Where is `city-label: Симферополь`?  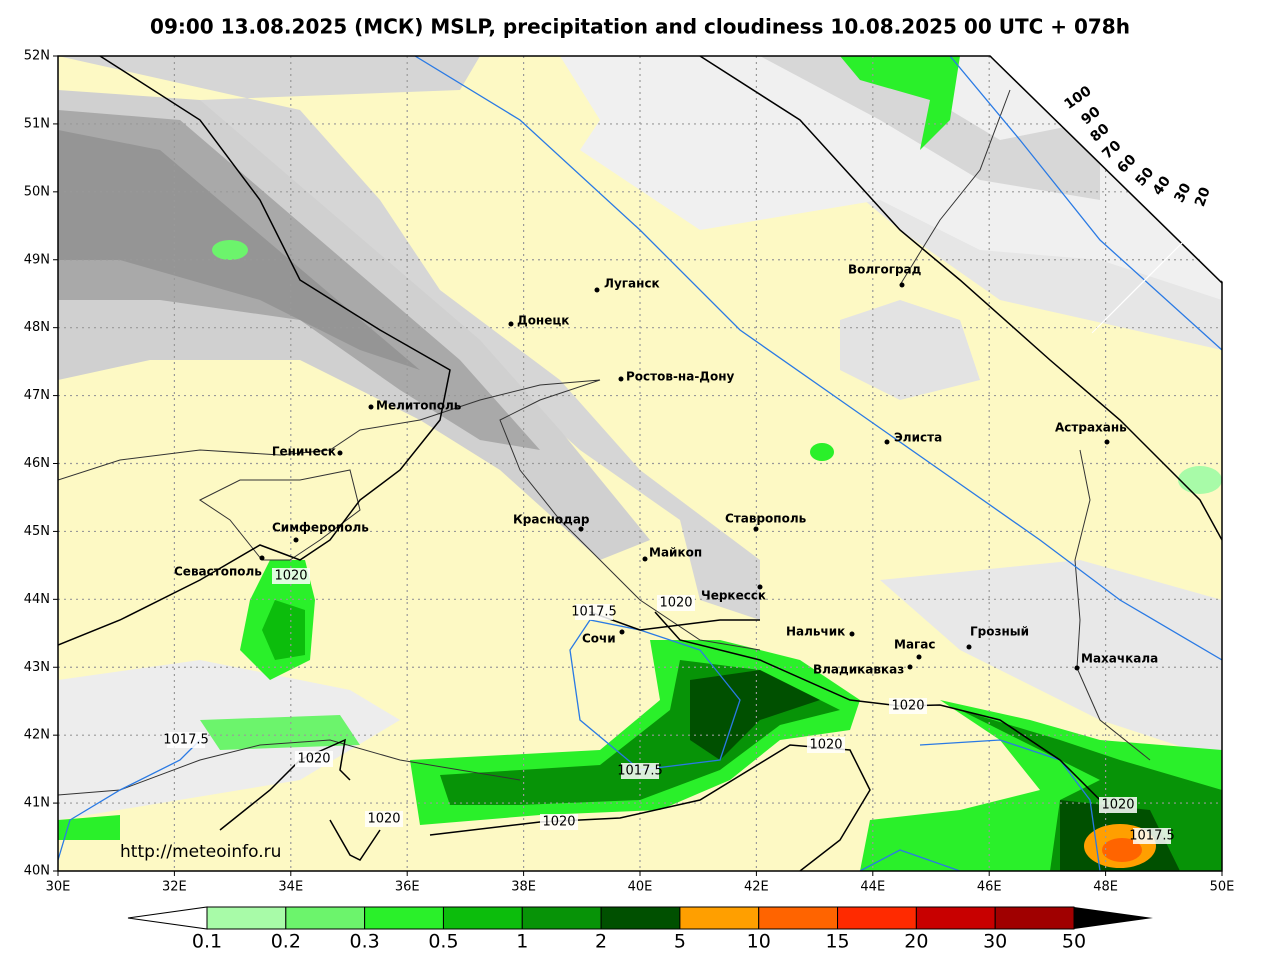 city-label: Симферополь is located at coordinates (320, 528).